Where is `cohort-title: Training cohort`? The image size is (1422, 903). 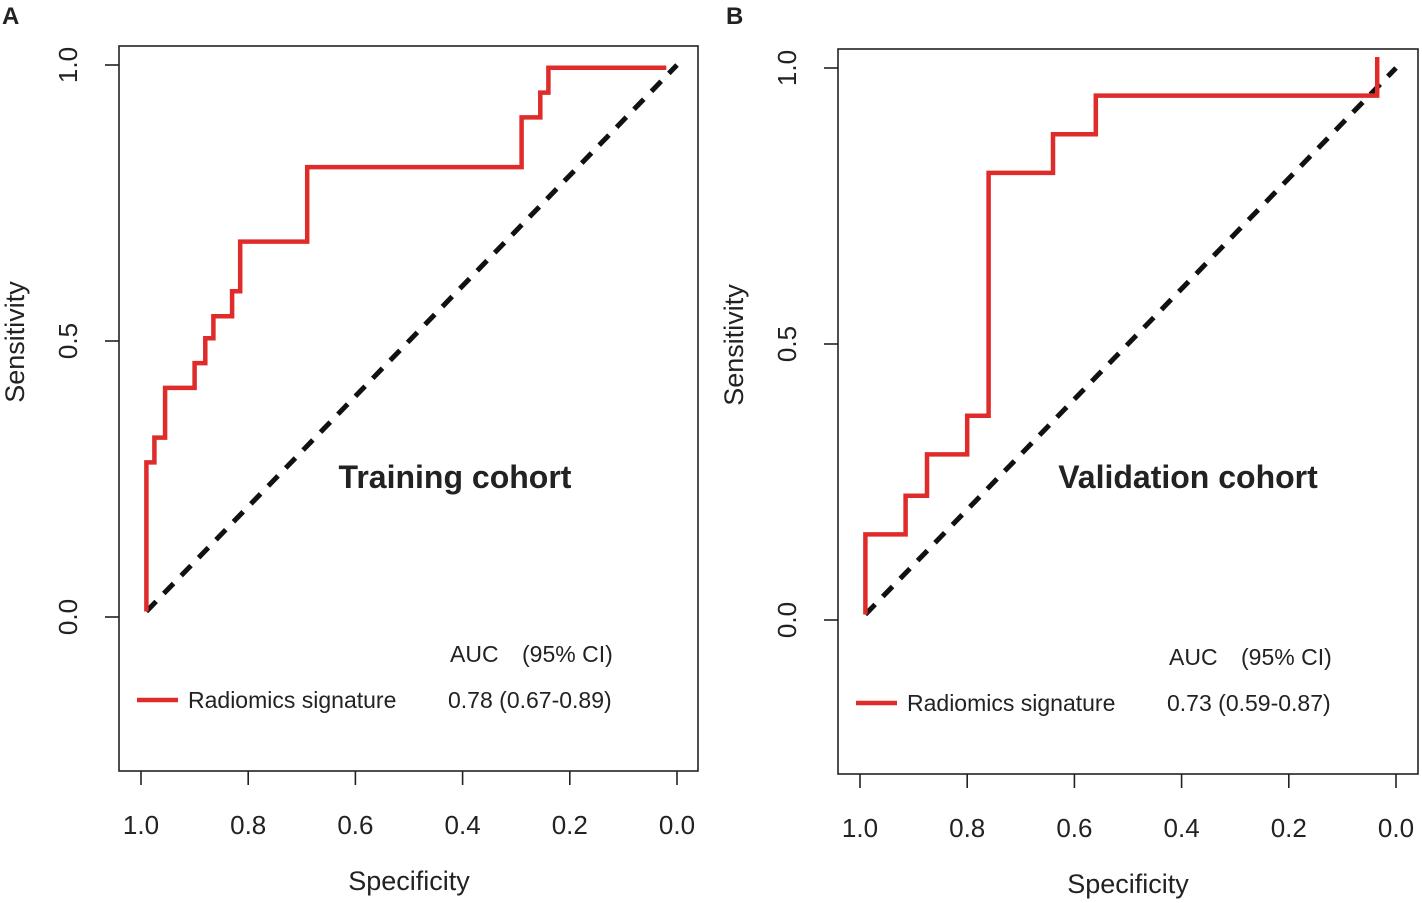
cohort-title: Training cohort is located at coordinates (455, 477).